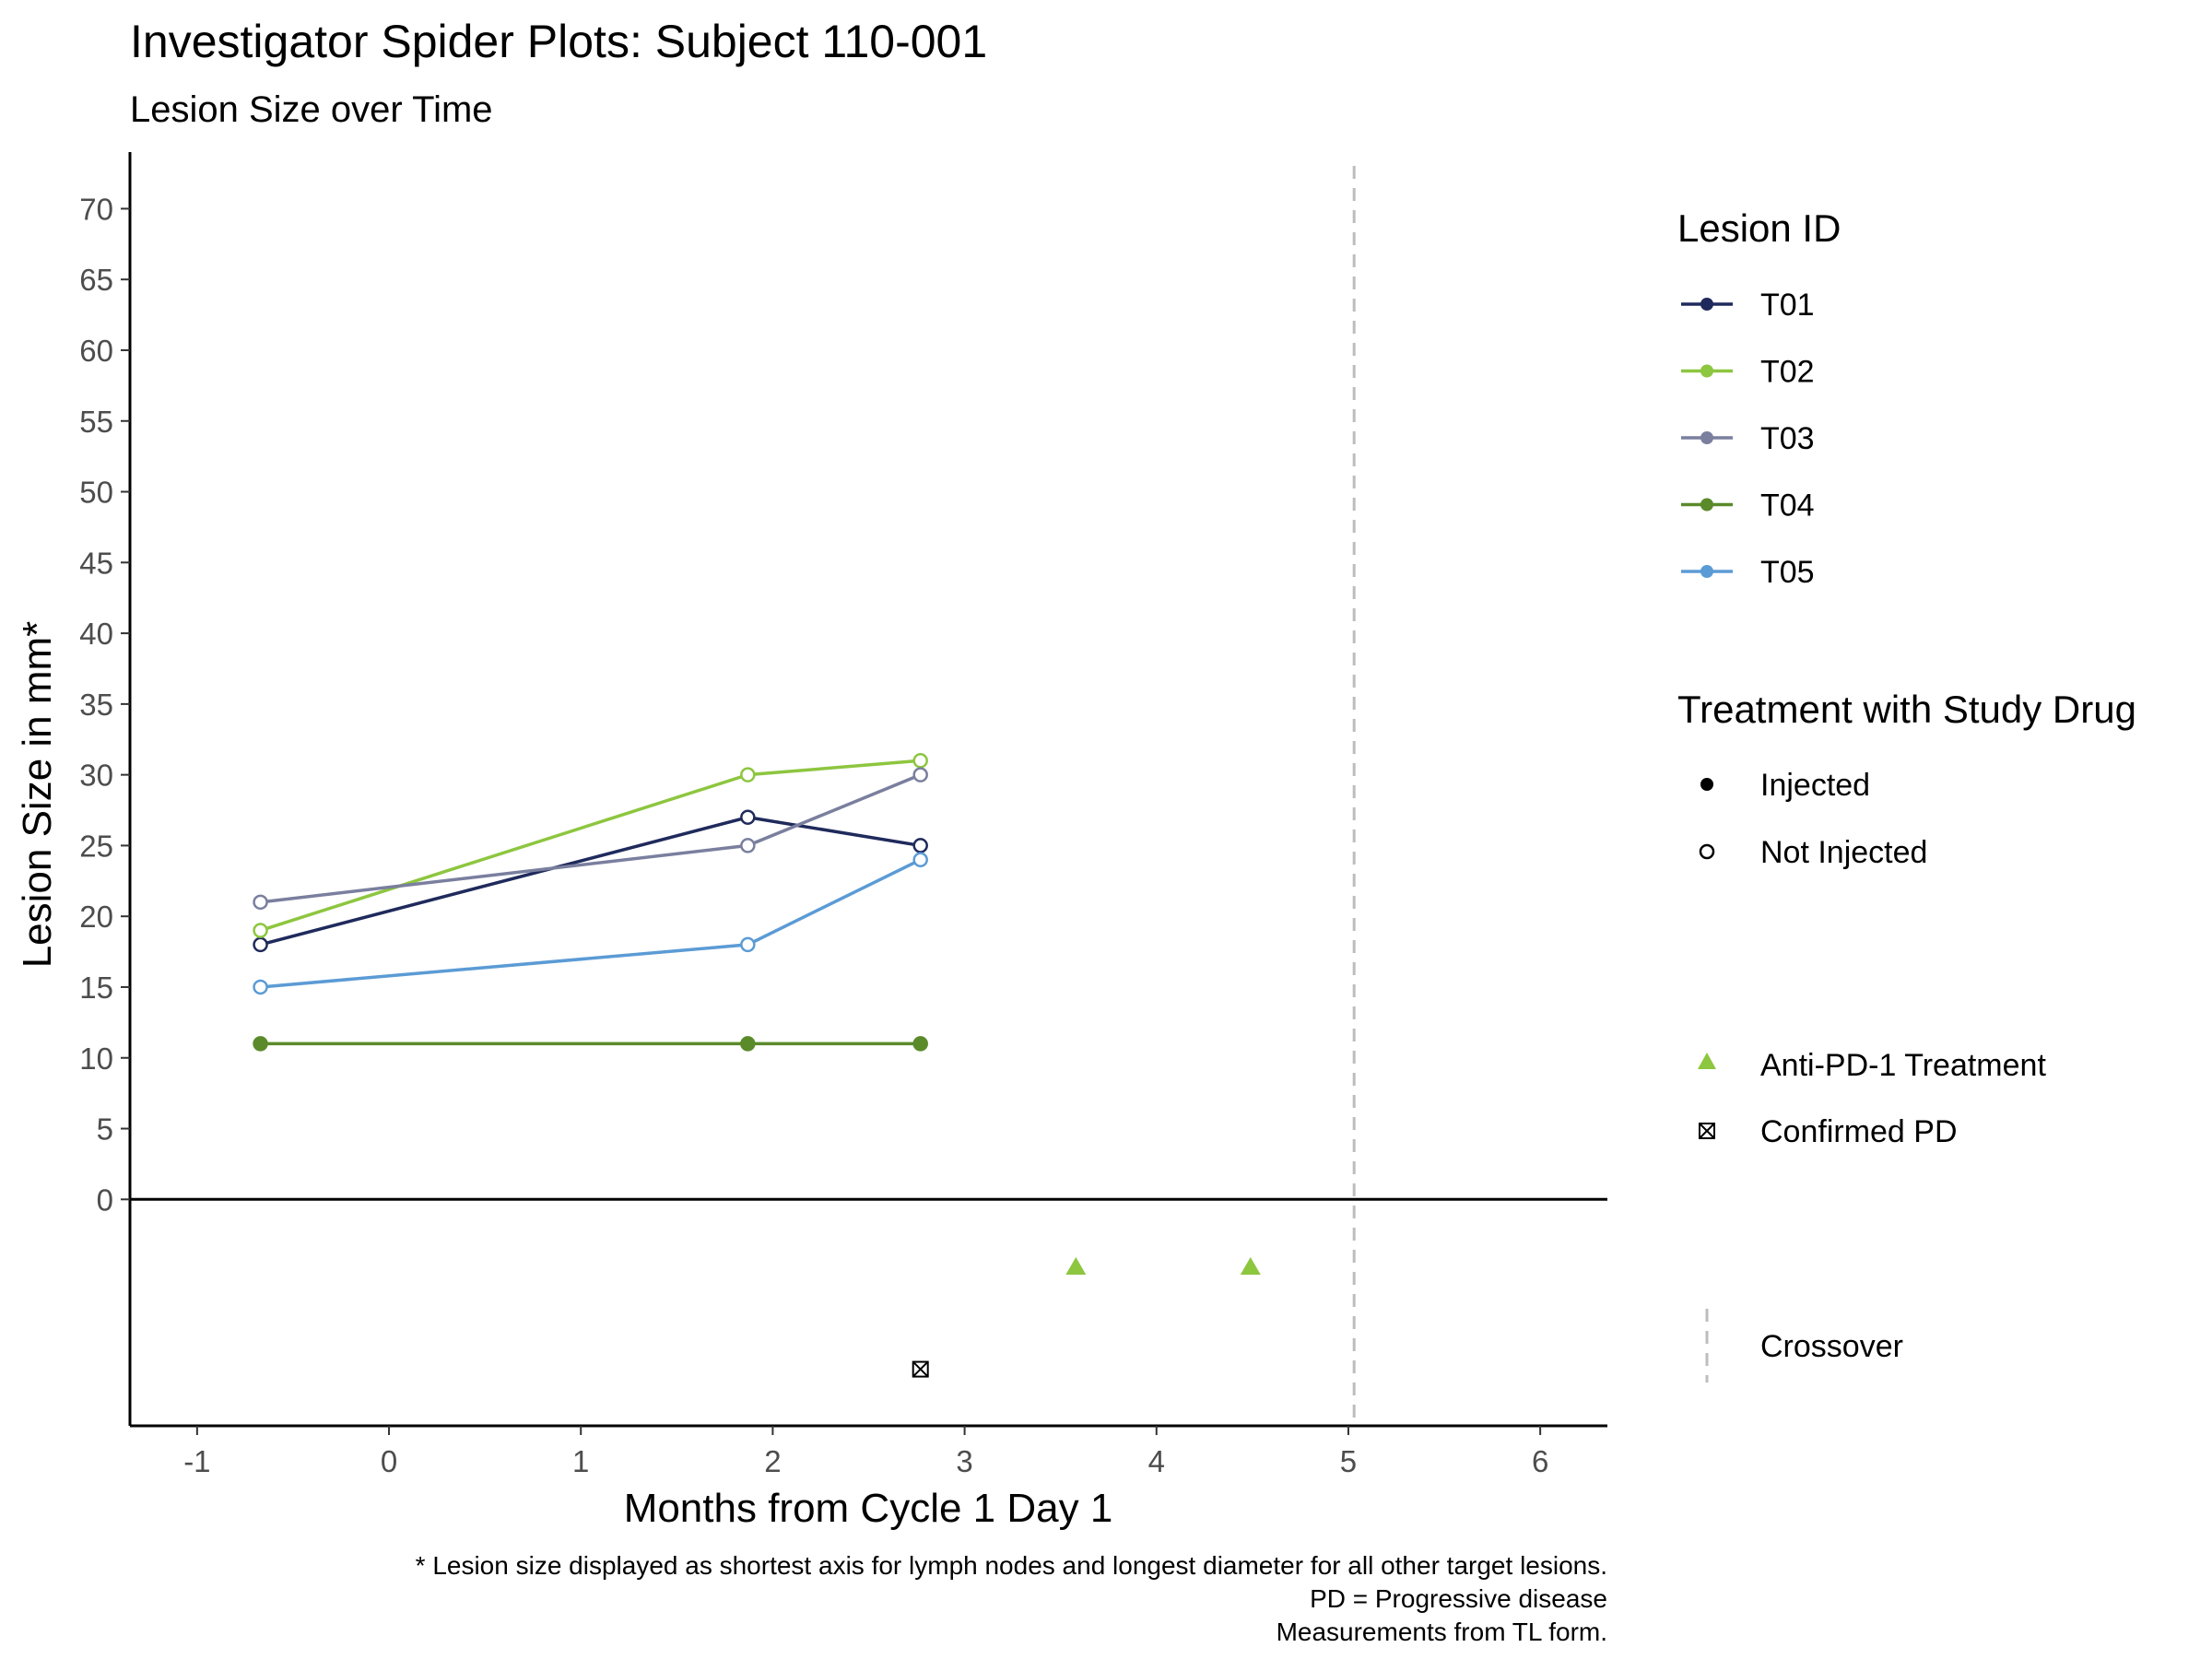  What do you see at coordinates (96, 1058) in the screenshot?
I see `y-tick-label: 10` at bounding box center [96, 1058].